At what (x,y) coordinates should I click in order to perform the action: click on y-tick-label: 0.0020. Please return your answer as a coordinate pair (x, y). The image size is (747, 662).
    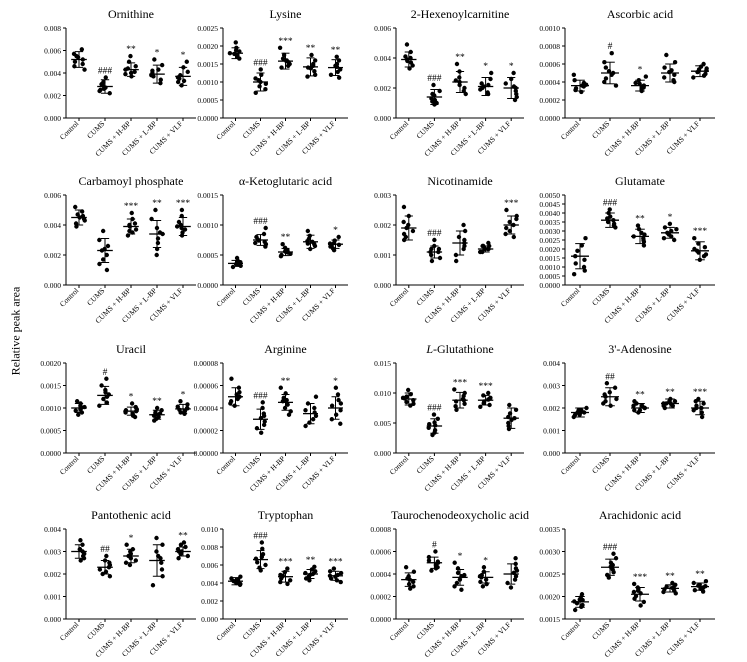
    Looking at the image, I should click on (549, 597).